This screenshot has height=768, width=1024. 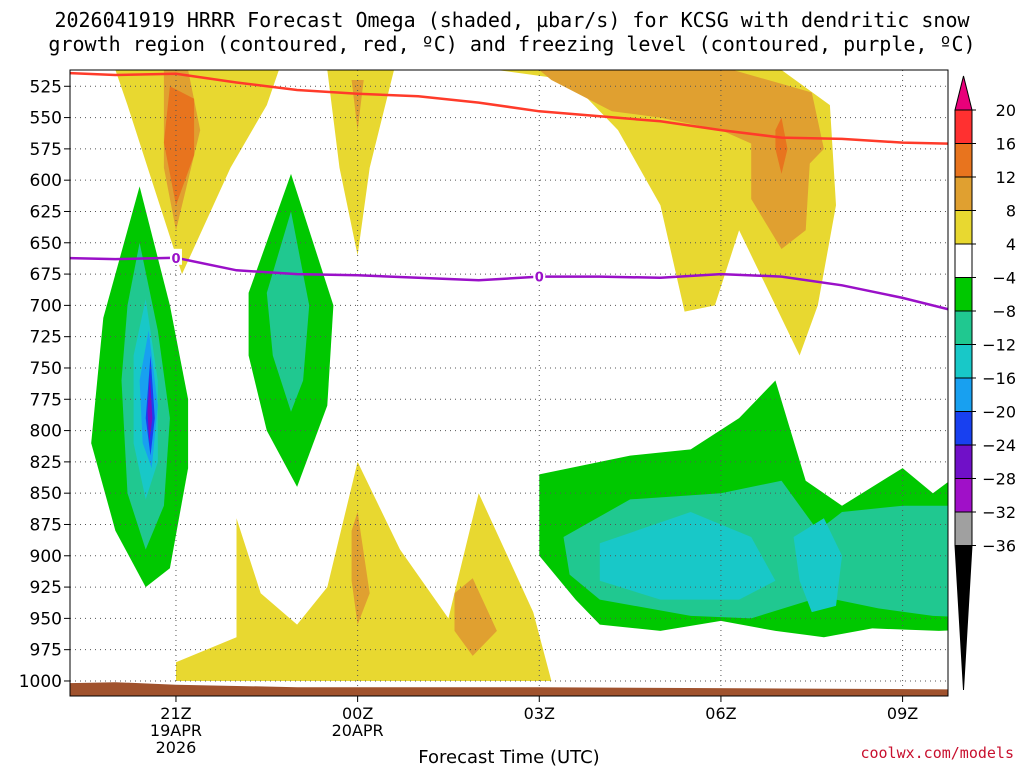 I want to click on freezing-level-label-0: 0, so click(x=175, y=259).